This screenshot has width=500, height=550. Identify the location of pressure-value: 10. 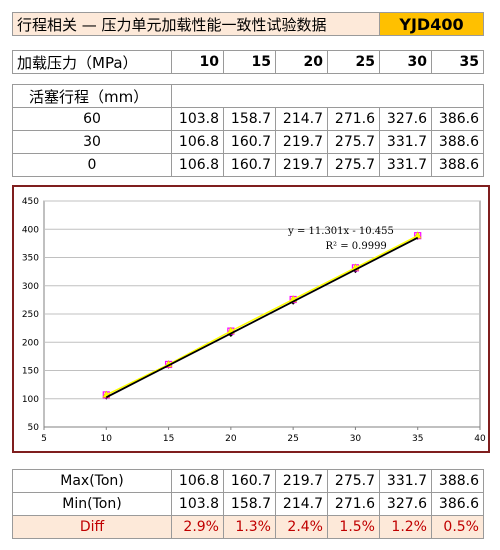
(197, 62).